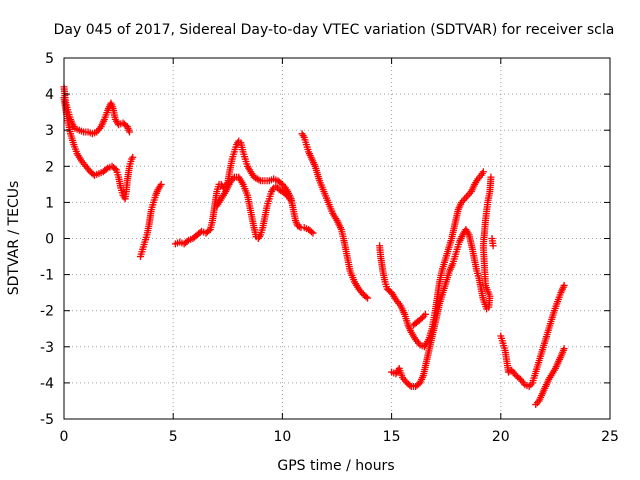 This screenshot has width=640, height=480. I want to click on y-tick-label: -2, so click(47, 312).